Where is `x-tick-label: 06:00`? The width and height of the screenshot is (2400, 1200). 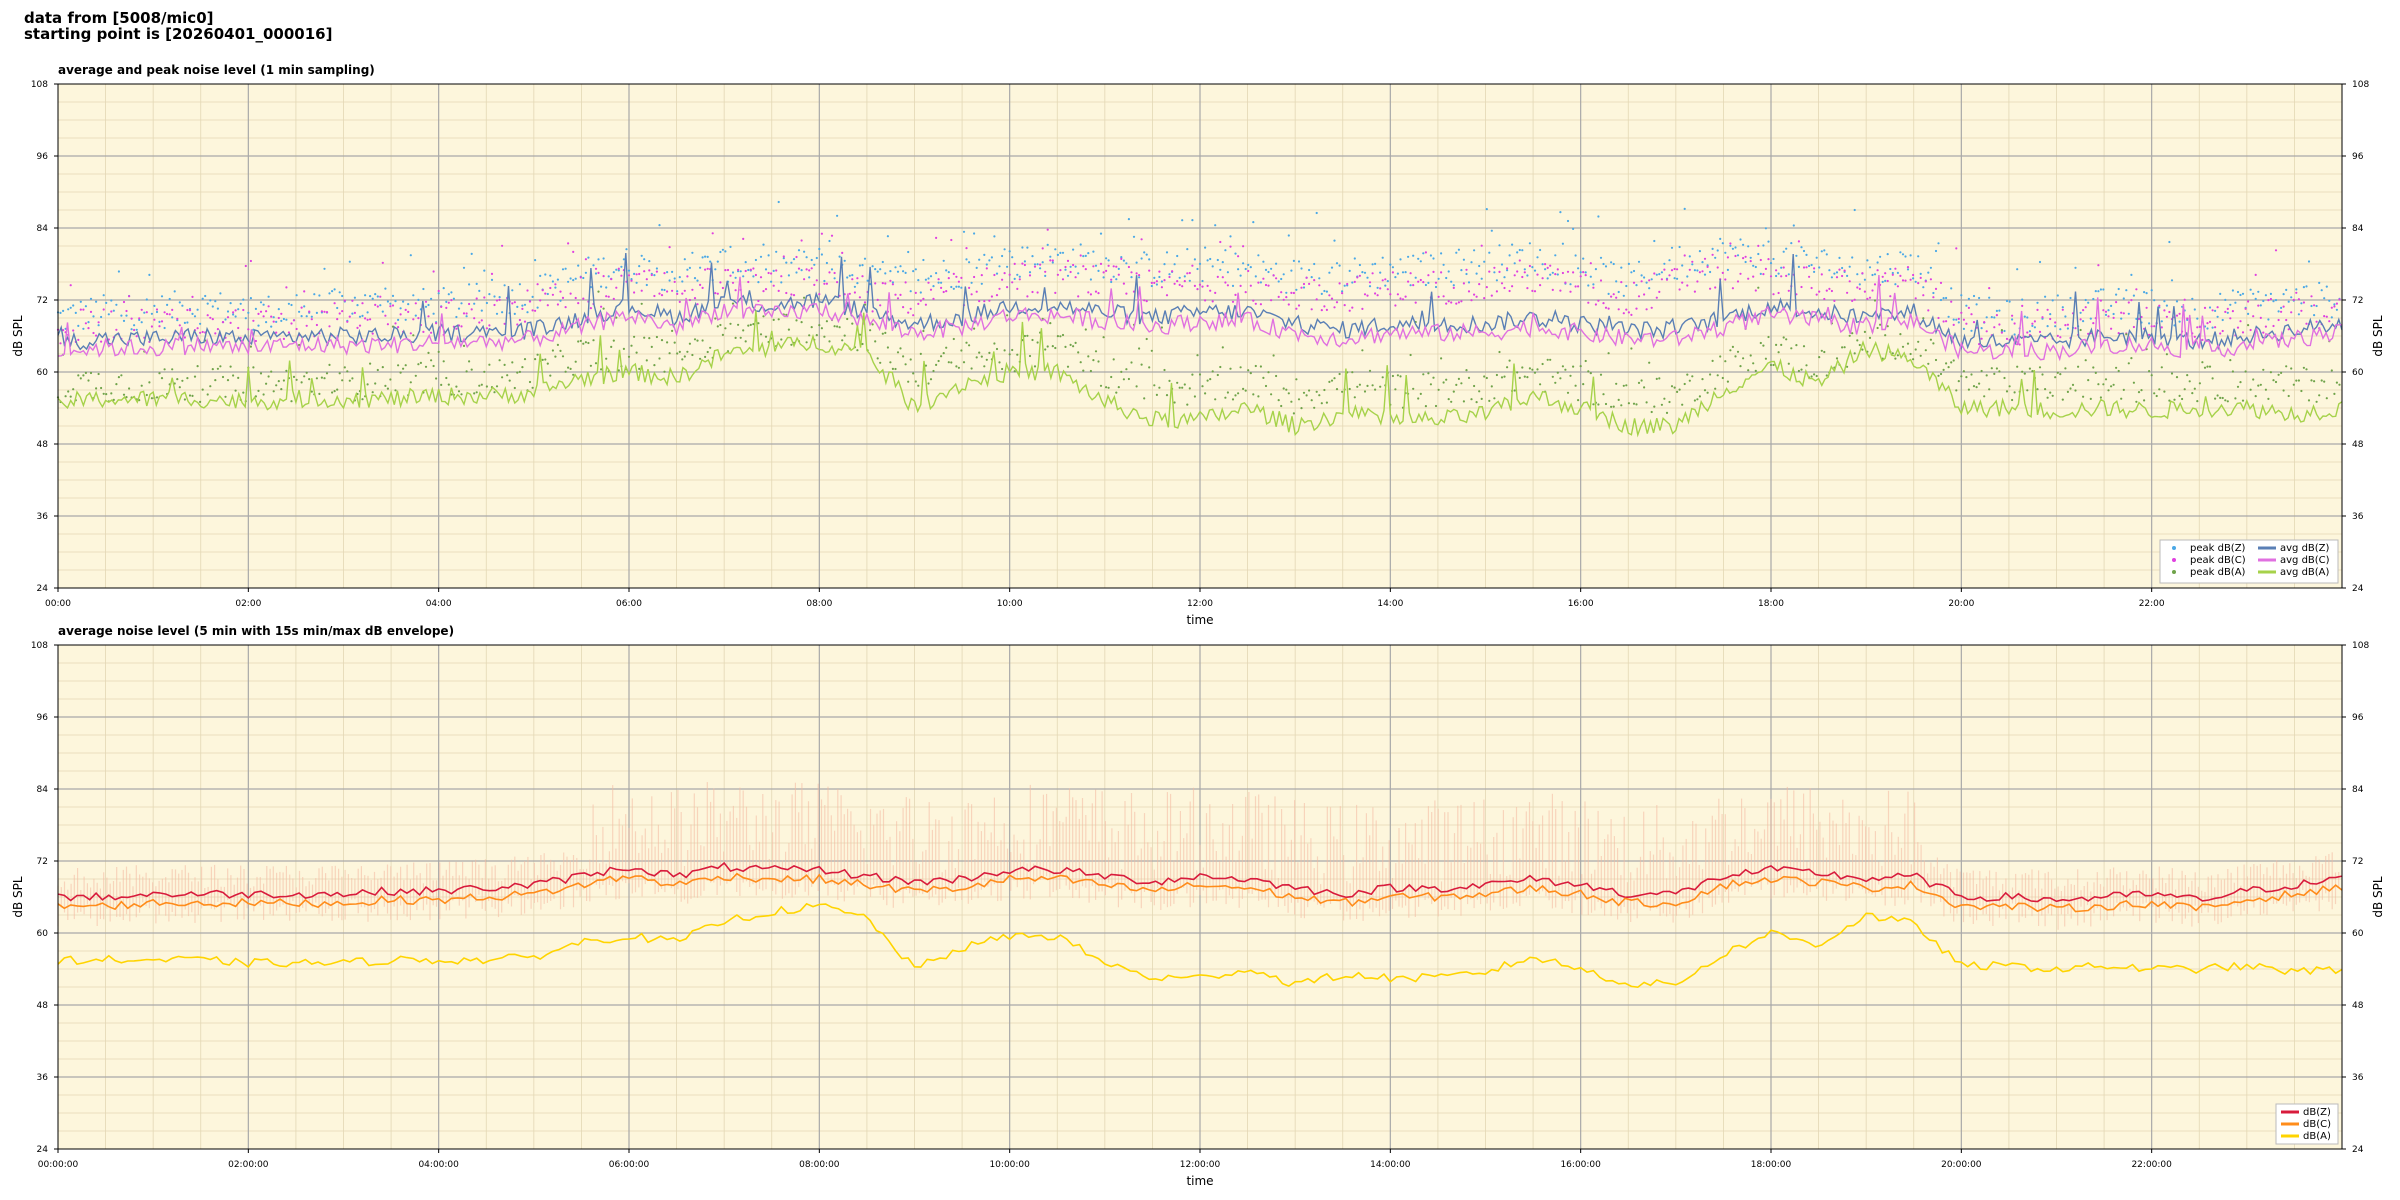 x-tick-label: 06:00 is located at coordinates (629, 604).